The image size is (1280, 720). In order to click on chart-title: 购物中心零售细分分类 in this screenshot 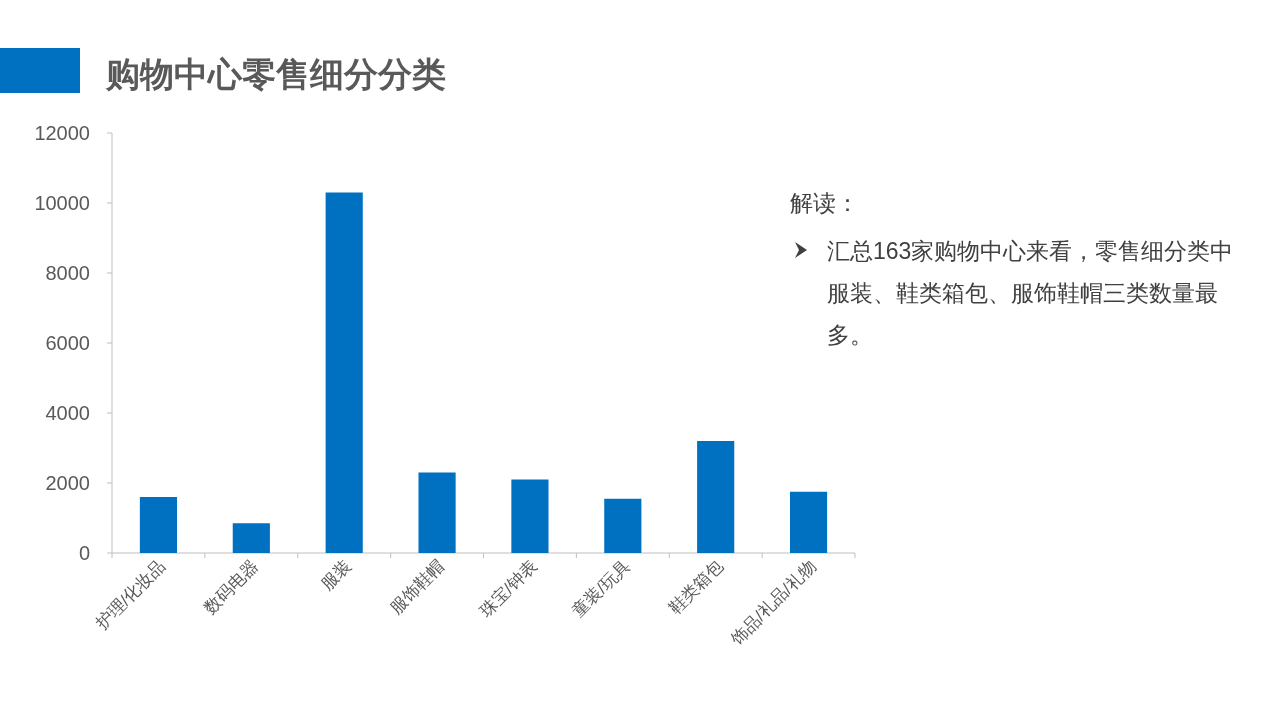, I will do `click(275, 74)`.